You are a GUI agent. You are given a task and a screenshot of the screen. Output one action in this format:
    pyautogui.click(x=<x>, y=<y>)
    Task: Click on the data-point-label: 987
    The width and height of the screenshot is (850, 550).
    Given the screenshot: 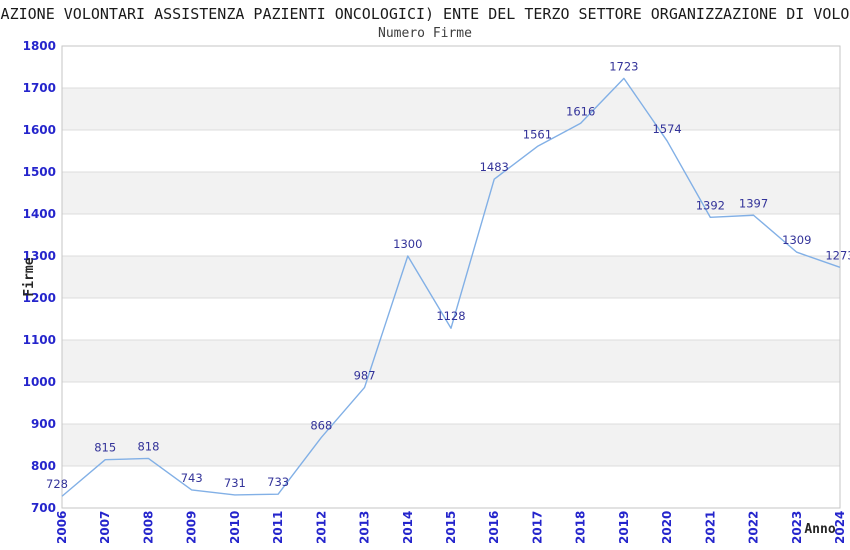 What is the action you would take?
    pyautogui.click(x=365, y=375)
    